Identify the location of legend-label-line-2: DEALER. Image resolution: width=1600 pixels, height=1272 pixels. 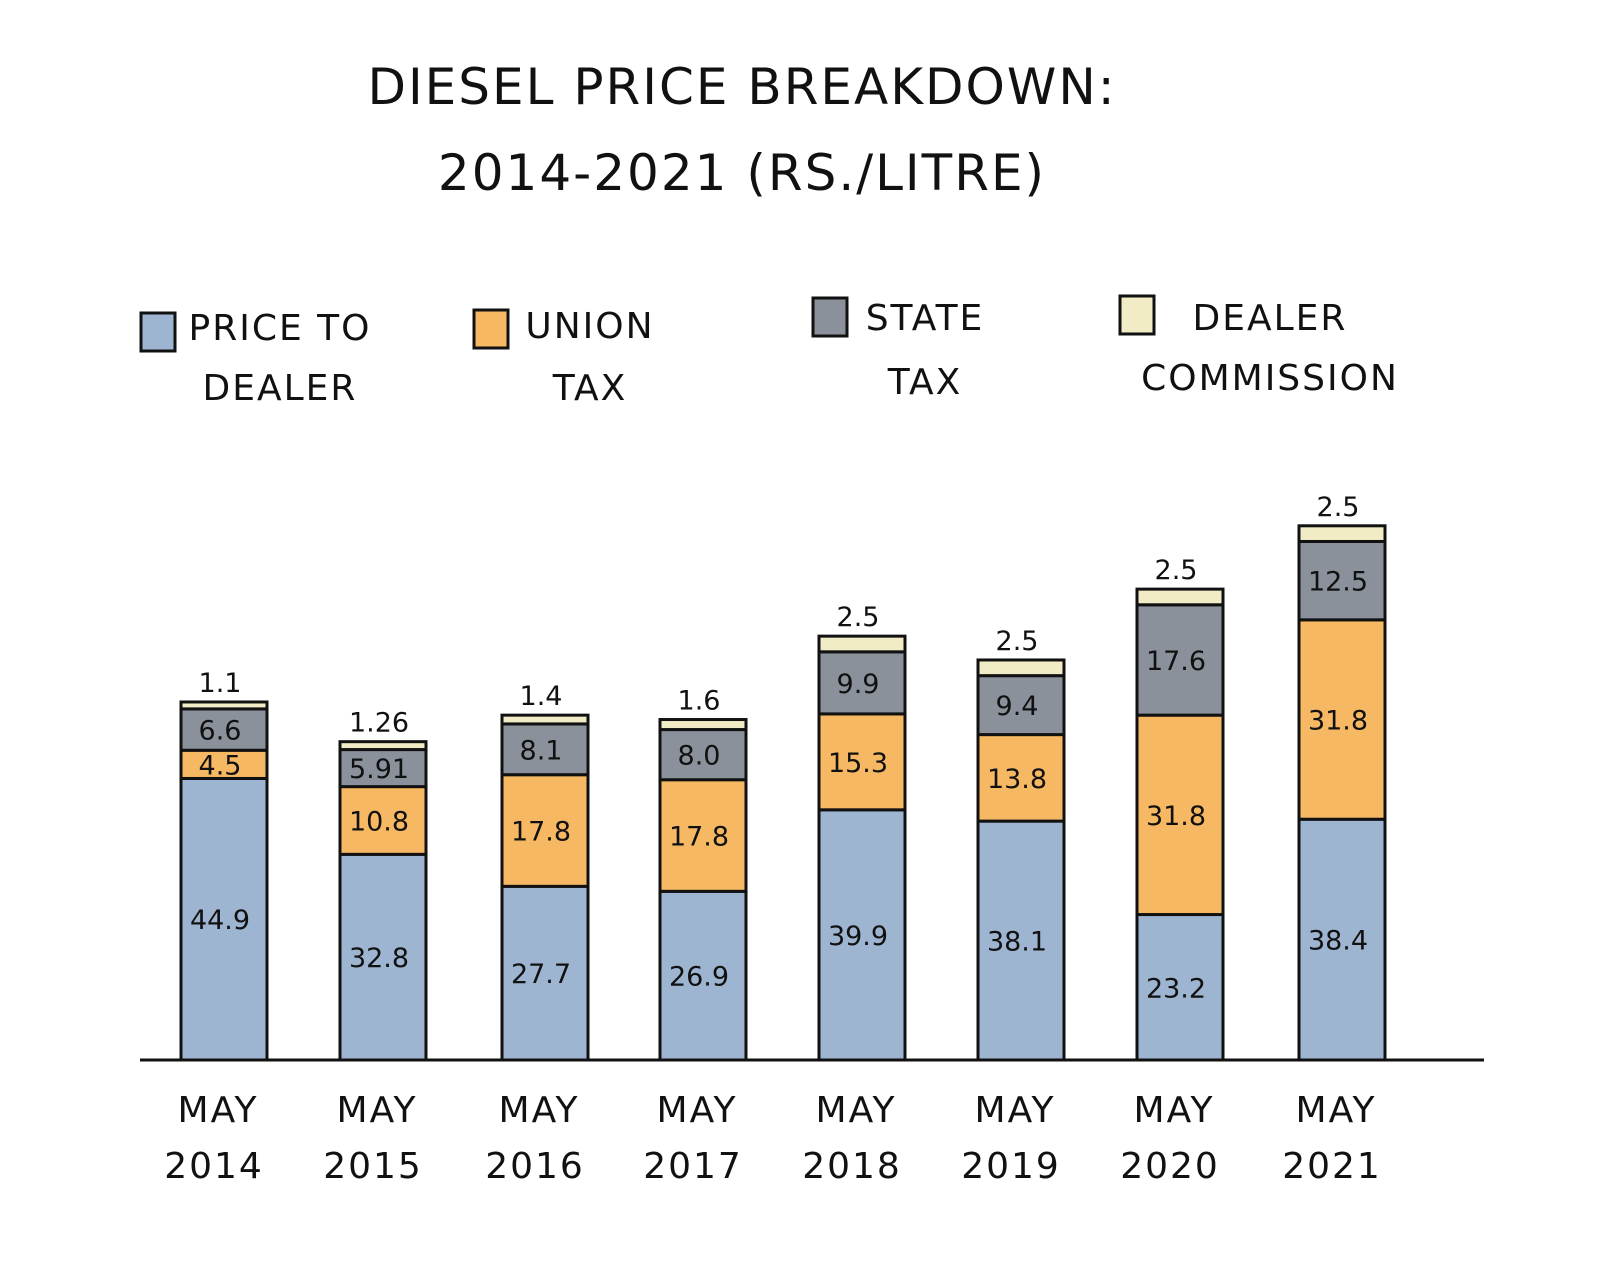
(280, 388).